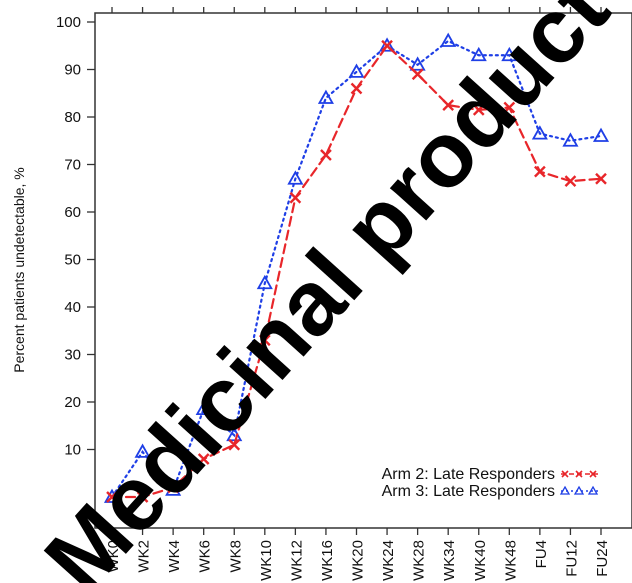 The height and width of the screenshot is (583, 632). Describe the element at coordinates (571, 558) in the screenshot. I see `x-tick-label: FU12` at that location.